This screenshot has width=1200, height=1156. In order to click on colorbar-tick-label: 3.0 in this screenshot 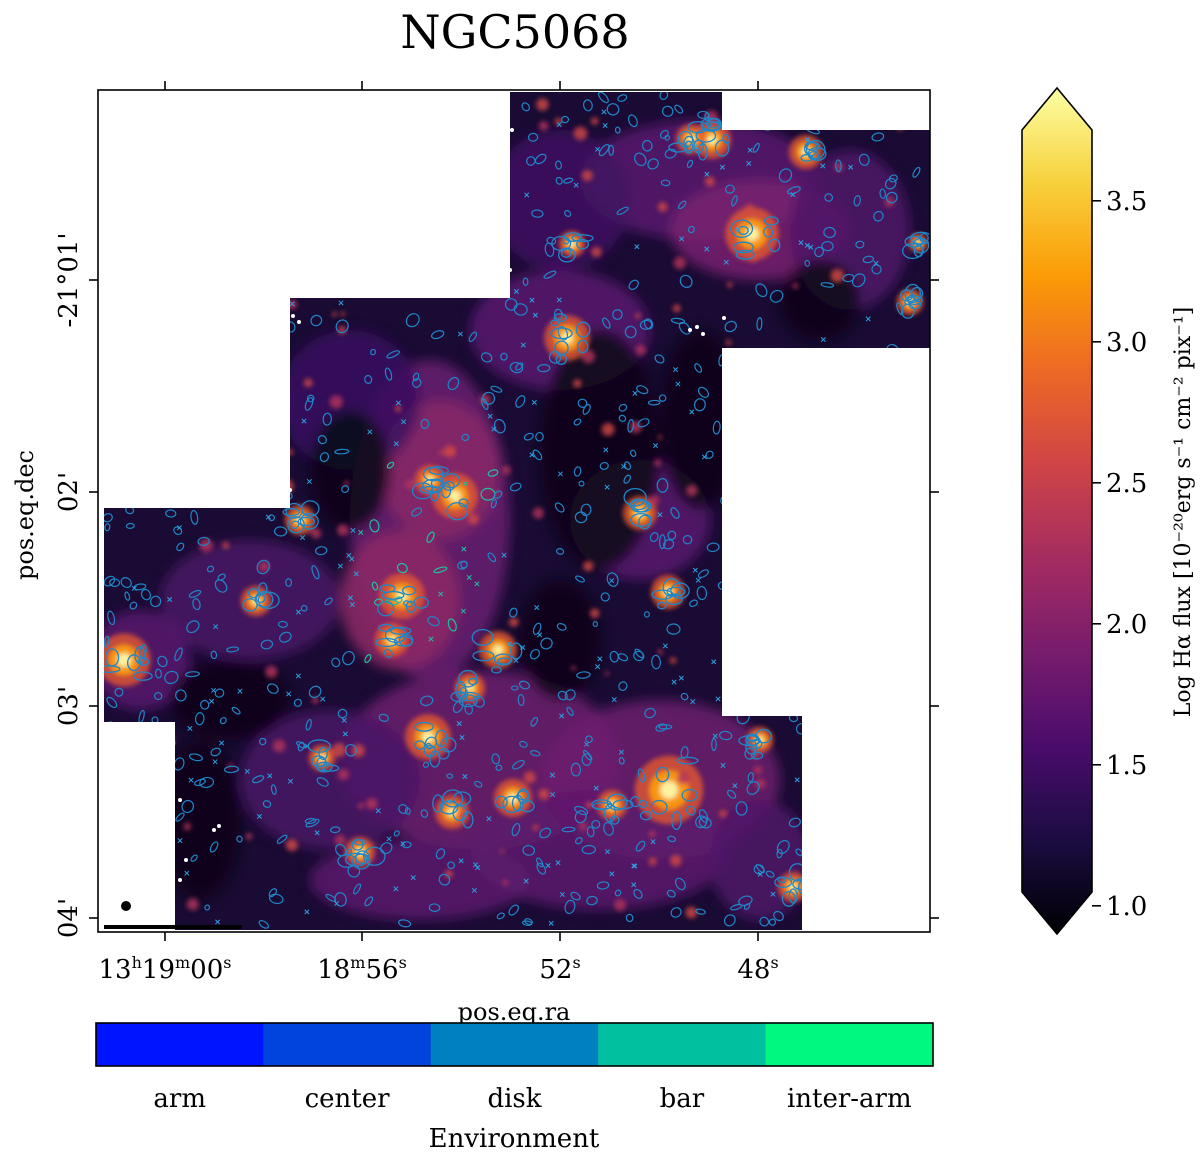, I will do `click(1126, 343)`.